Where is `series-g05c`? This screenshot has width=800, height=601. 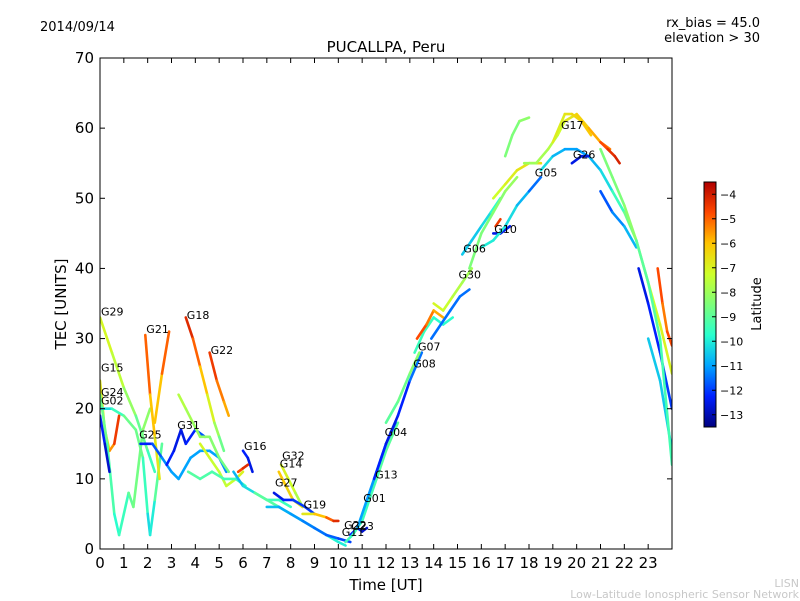
series-g05c is located at coordinates (517, 137).